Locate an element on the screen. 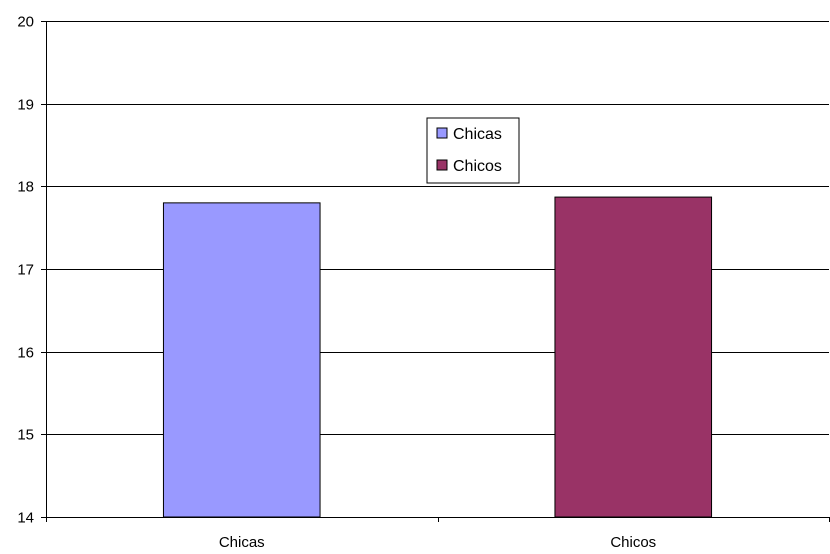  y-tick-label: 20 is located at coordinates (25, 22).